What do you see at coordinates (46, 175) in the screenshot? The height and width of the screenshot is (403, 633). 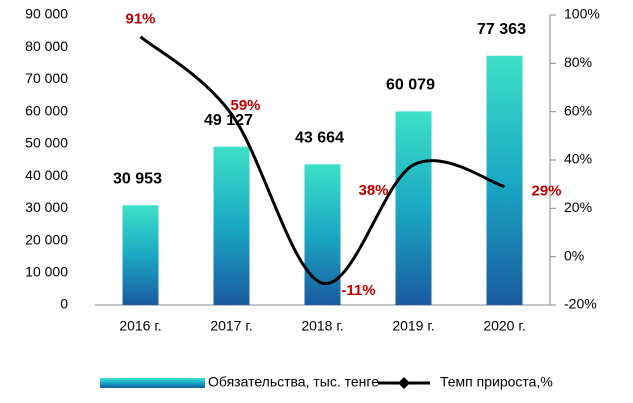 I see `y-tick-label: 40 000` at bounding box center [46, 175].